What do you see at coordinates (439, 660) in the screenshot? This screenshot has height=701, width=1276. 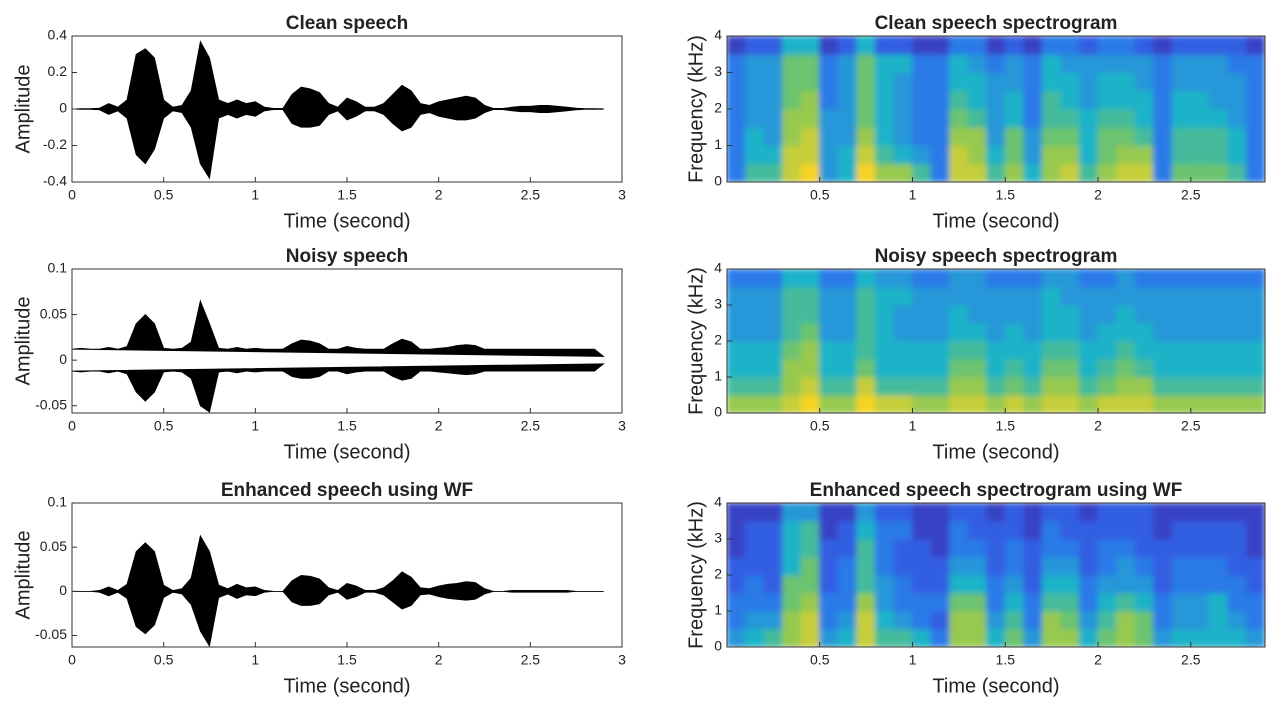 I see `x-tick-label: 2` at bounding box center [439, 660].